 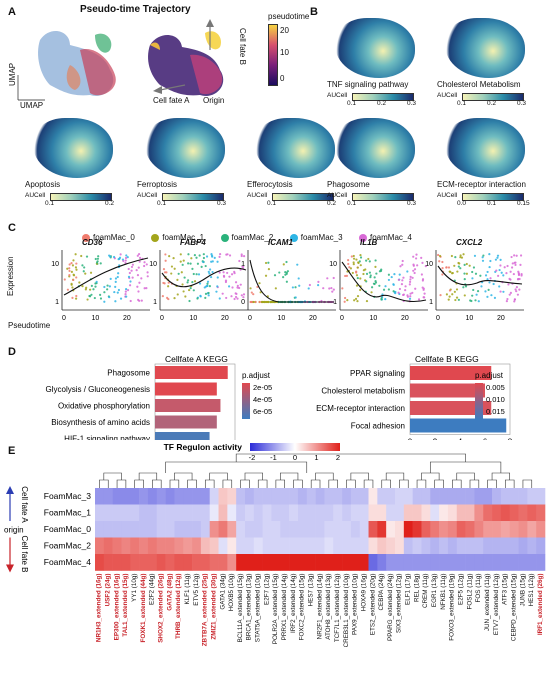 What do you see at coordinates (100, 422) in the screenshot?
I see `kegg-category-label: Biosynthesis of amino acids` at bounding box center [100, 422].